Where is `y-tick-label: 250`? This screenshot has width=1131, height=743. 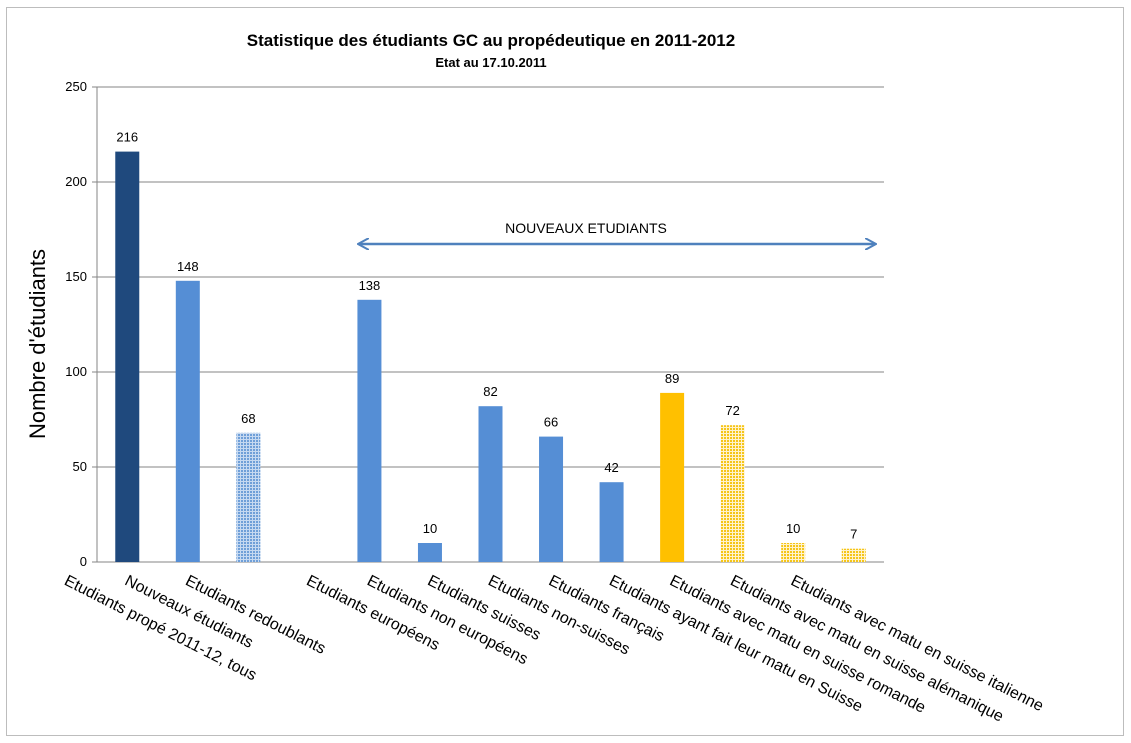
y-tick-label: 250 is located at coordinates (76, 86).